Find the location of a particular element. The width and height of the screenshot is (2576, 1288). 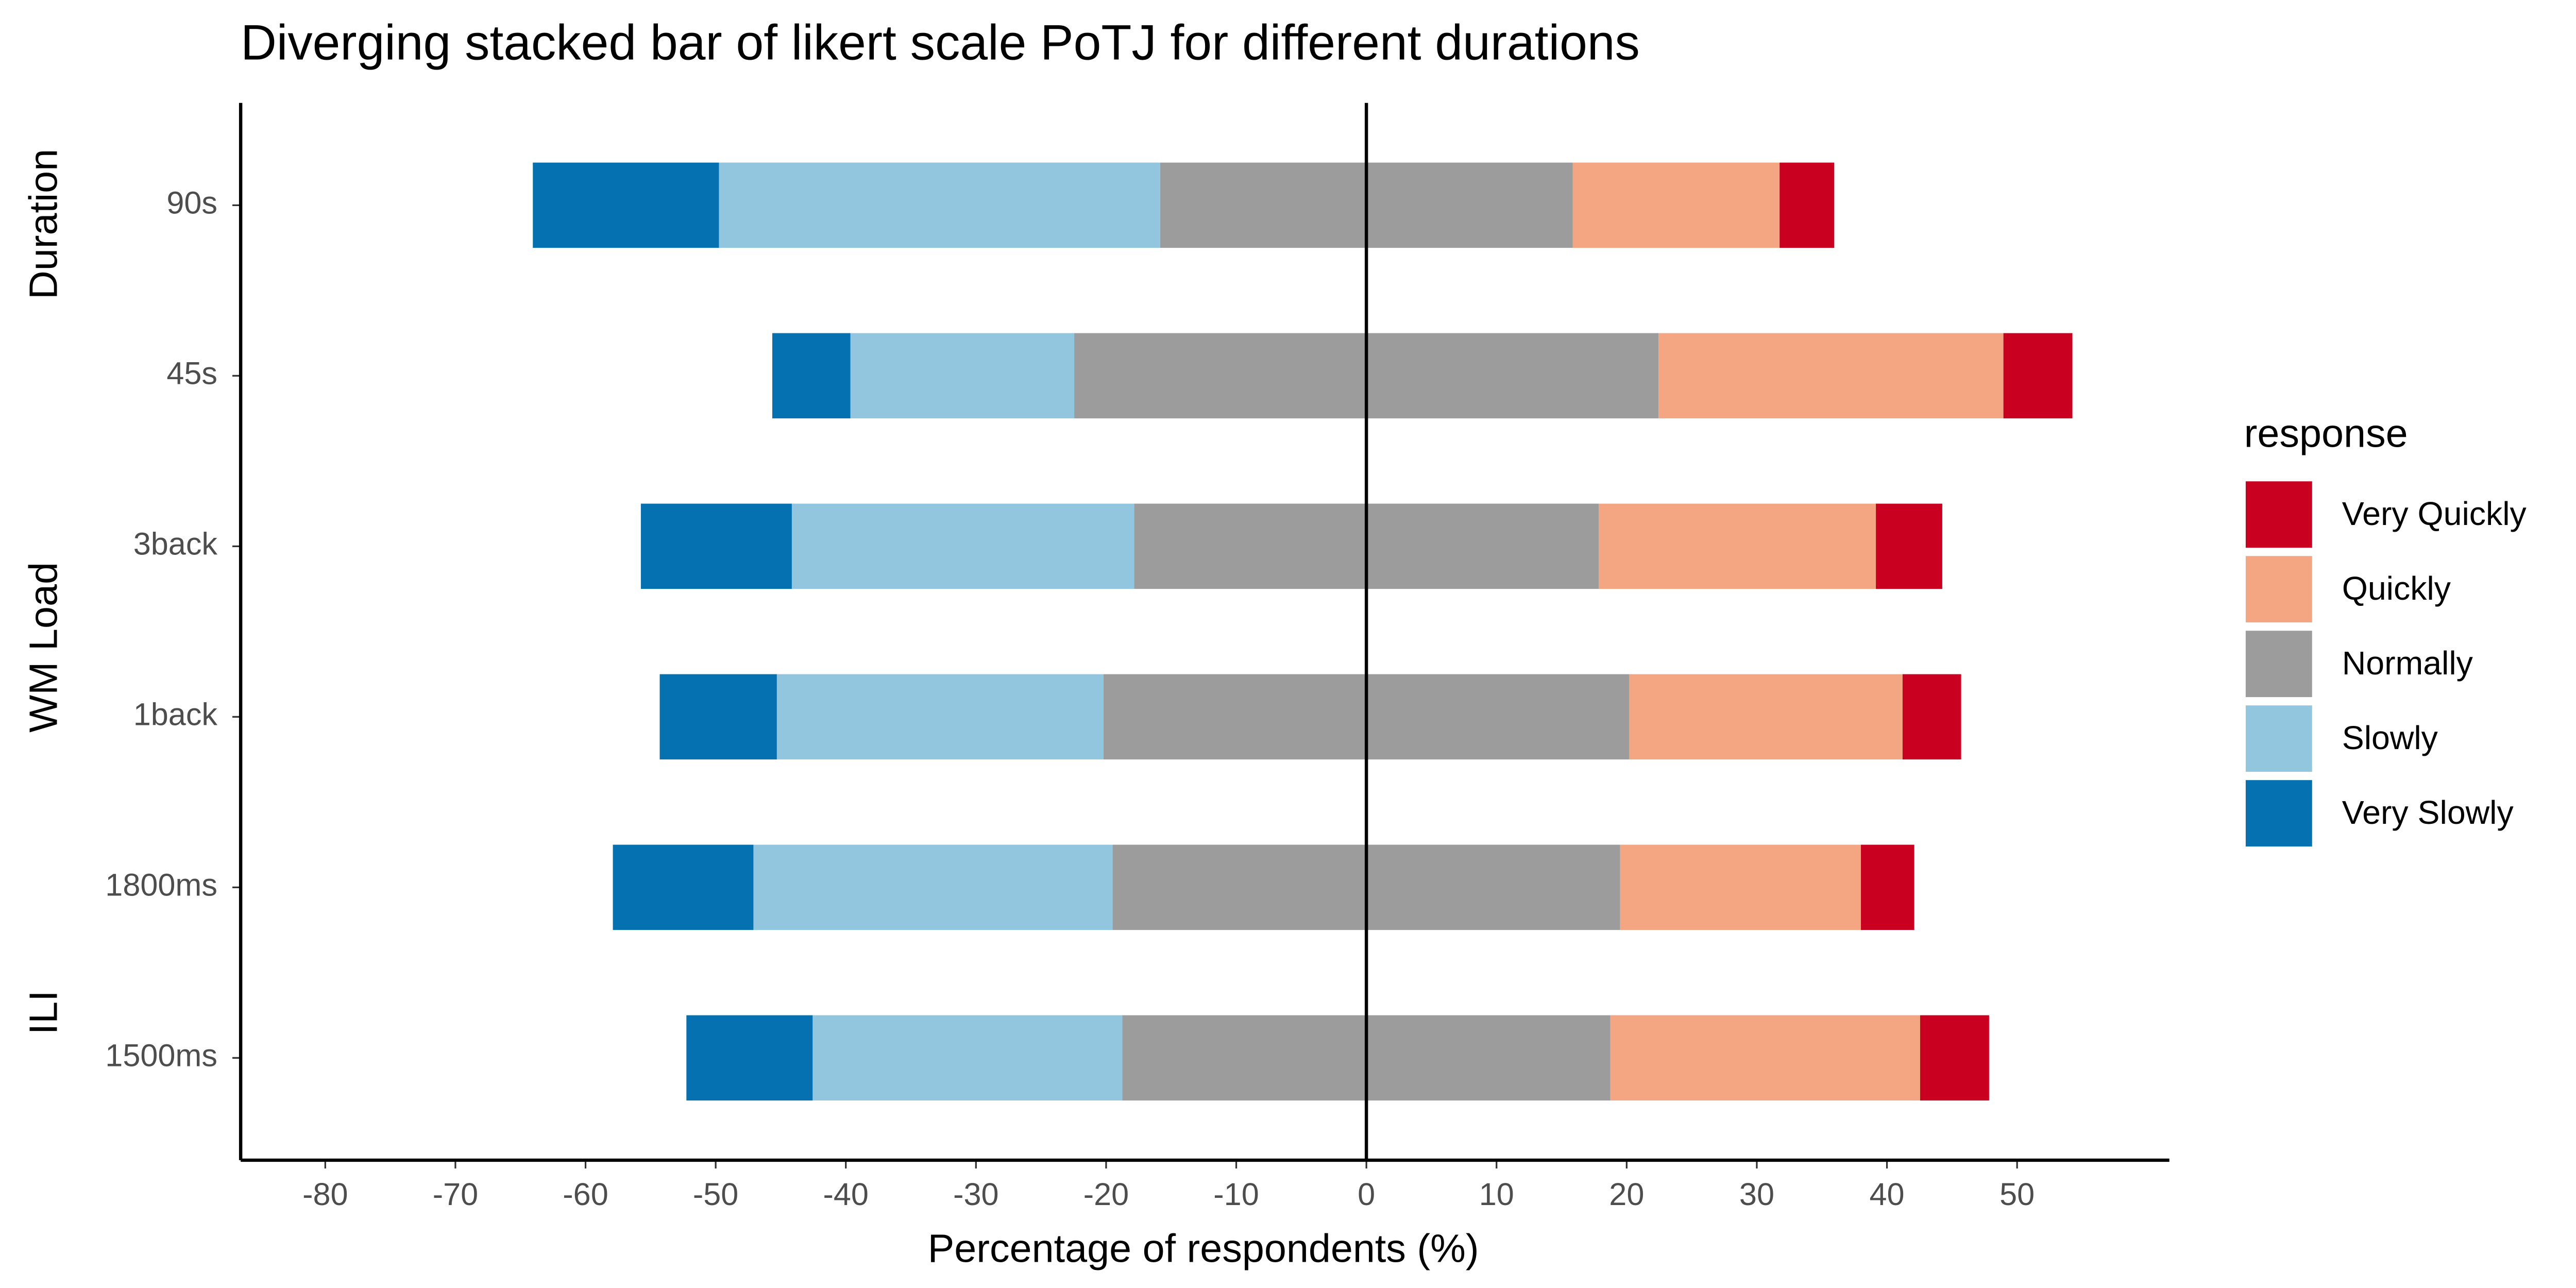

group-label: Duration is located at coordinates (44, 224).